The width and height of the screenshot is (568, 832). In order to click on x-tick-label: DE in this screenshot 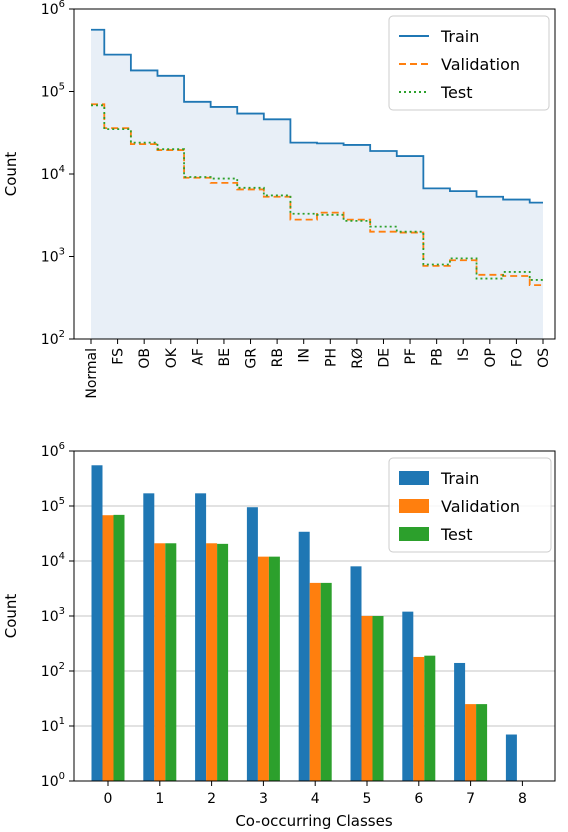, I will do `click(384, 358)`.